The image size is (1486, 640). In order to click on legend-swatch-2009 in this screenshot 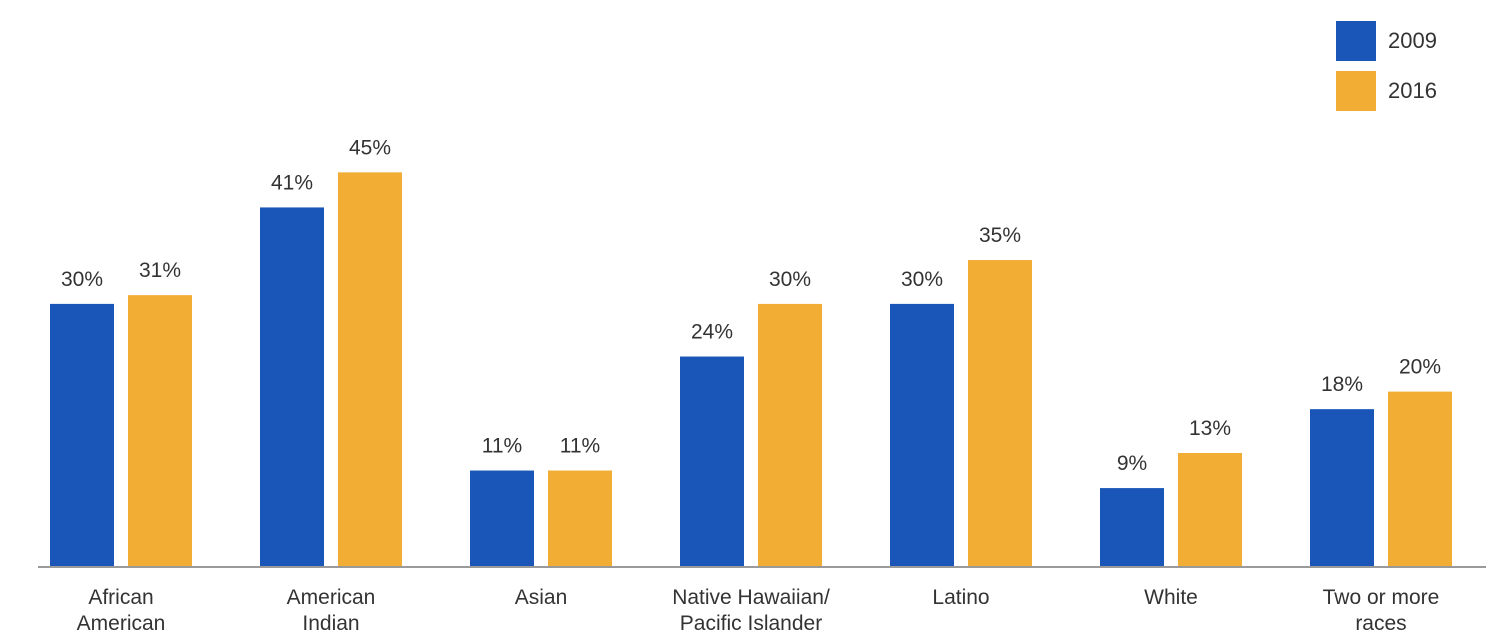, I will do `click(1356, 41)`.